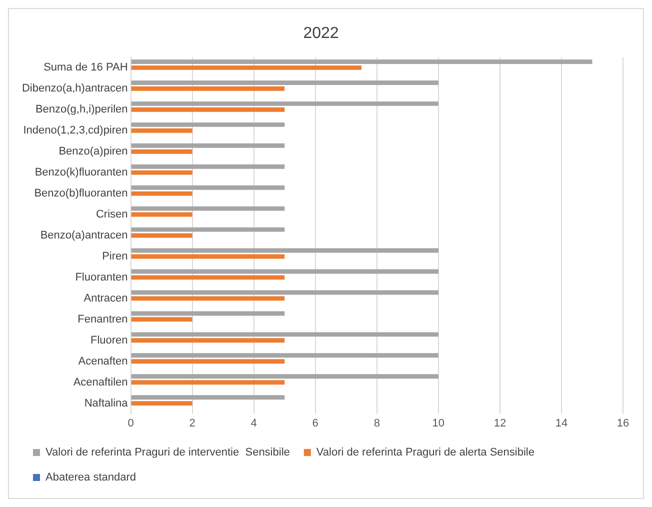 This screenshot has height=507, width=652. Describe the element at coordinates (101, 277) in the screenshot. I see `y-tick-label: Fluoranten` at that location.